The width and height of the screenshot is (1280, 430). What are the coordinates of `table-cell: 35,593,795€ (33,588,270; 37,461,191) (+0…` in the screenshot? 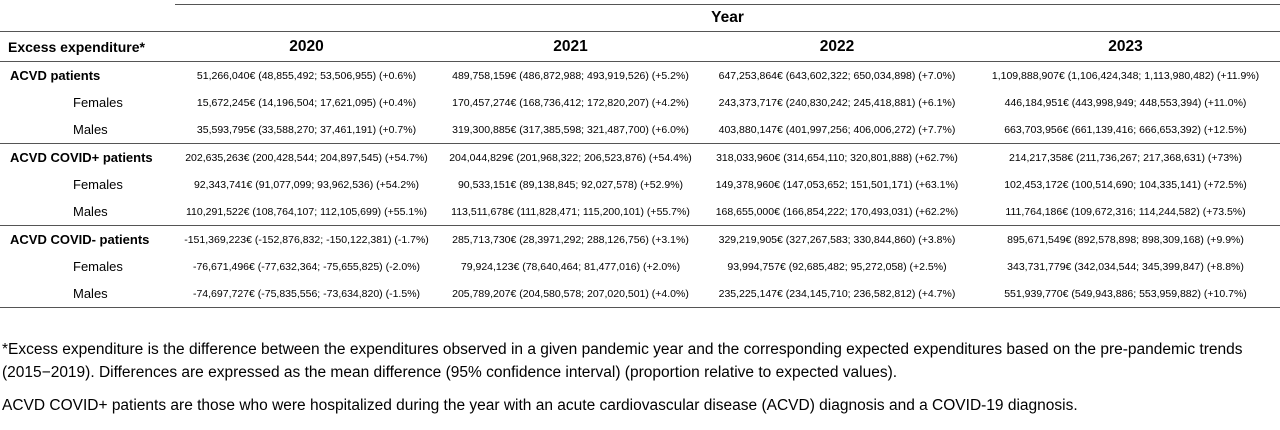 It's located at (306, 130).